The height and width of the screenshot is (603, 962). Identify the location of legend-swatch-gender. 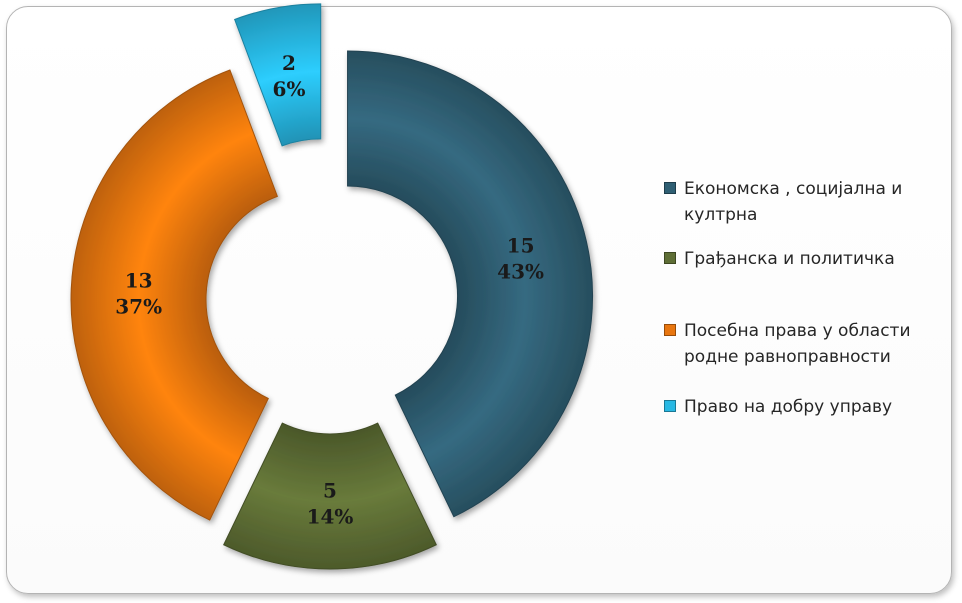
(670, 330).